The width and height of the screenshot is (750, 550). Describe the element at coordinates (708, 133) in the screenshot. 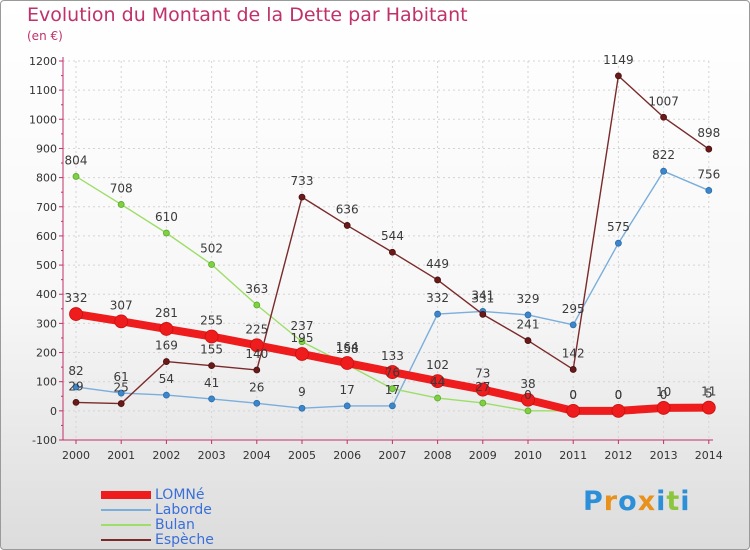

I see `data-label: 898` at that location.